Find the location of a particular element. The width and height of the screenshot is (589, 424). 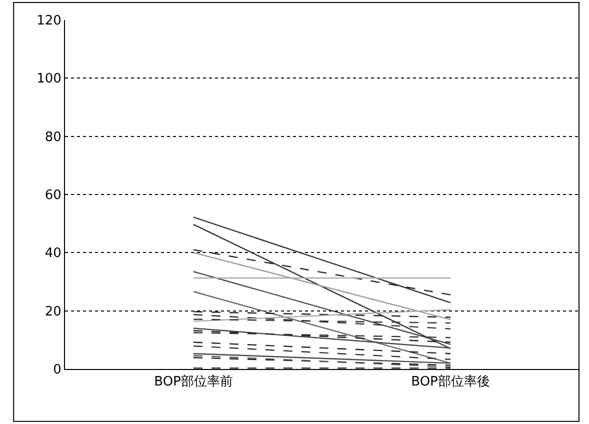

y-tick-label: 100 is located at coordinates (49, 79).